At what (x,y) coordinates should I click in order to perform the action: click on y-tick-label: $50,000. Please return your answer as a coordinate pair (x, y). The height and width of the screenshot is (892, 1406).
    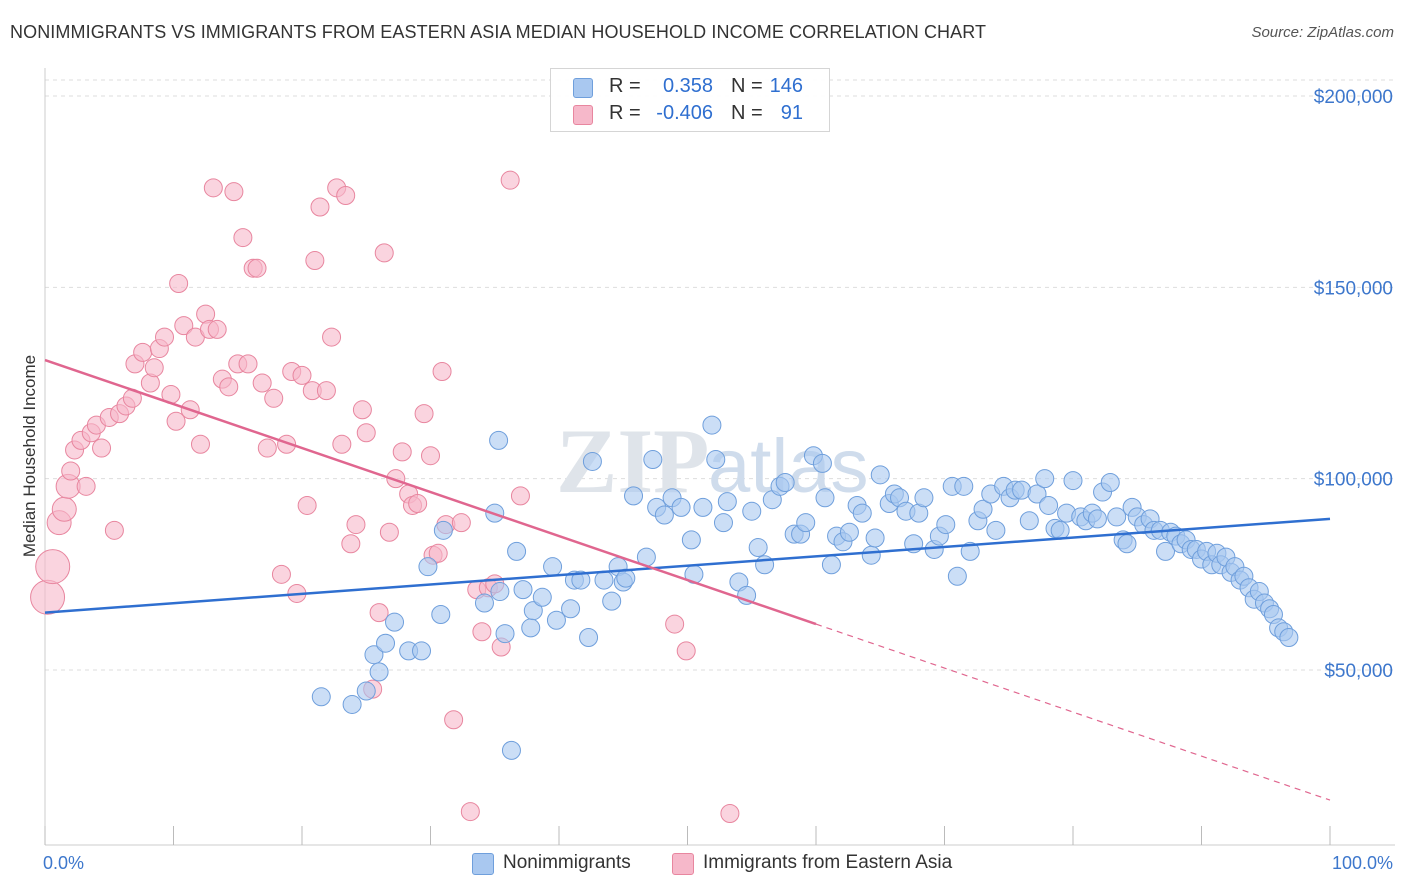
    Looking at the image, I should click on (1358, 671).